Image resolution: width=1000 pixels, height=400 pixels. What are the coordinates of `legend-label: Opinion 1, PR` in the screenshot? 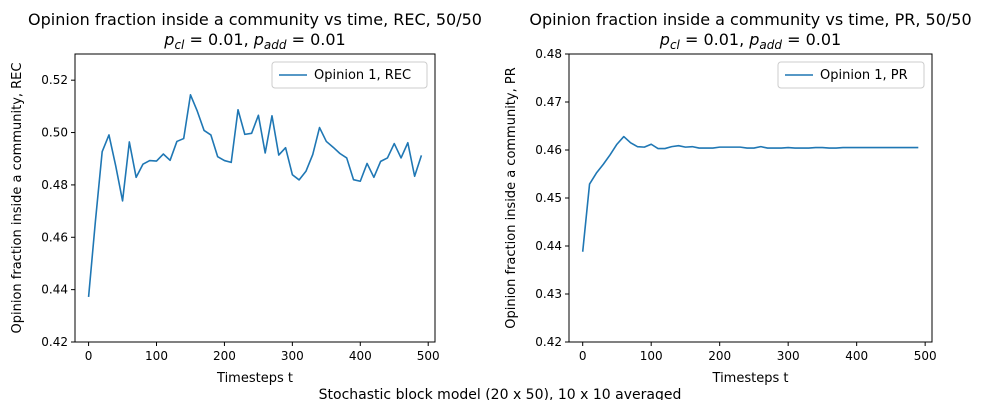 It's located at (864, 75).